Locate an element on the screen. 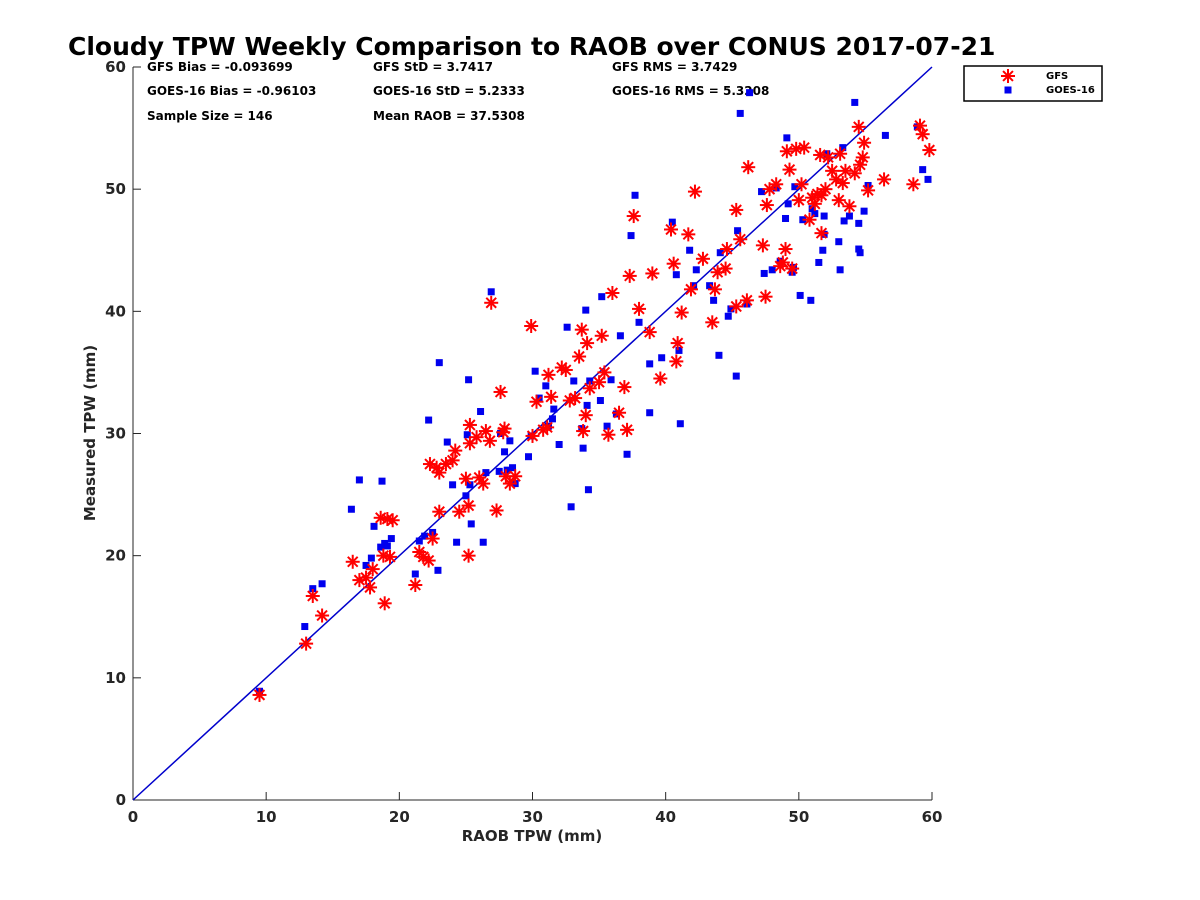  legend-goes-16-square is located at coordinates (1008, 90).